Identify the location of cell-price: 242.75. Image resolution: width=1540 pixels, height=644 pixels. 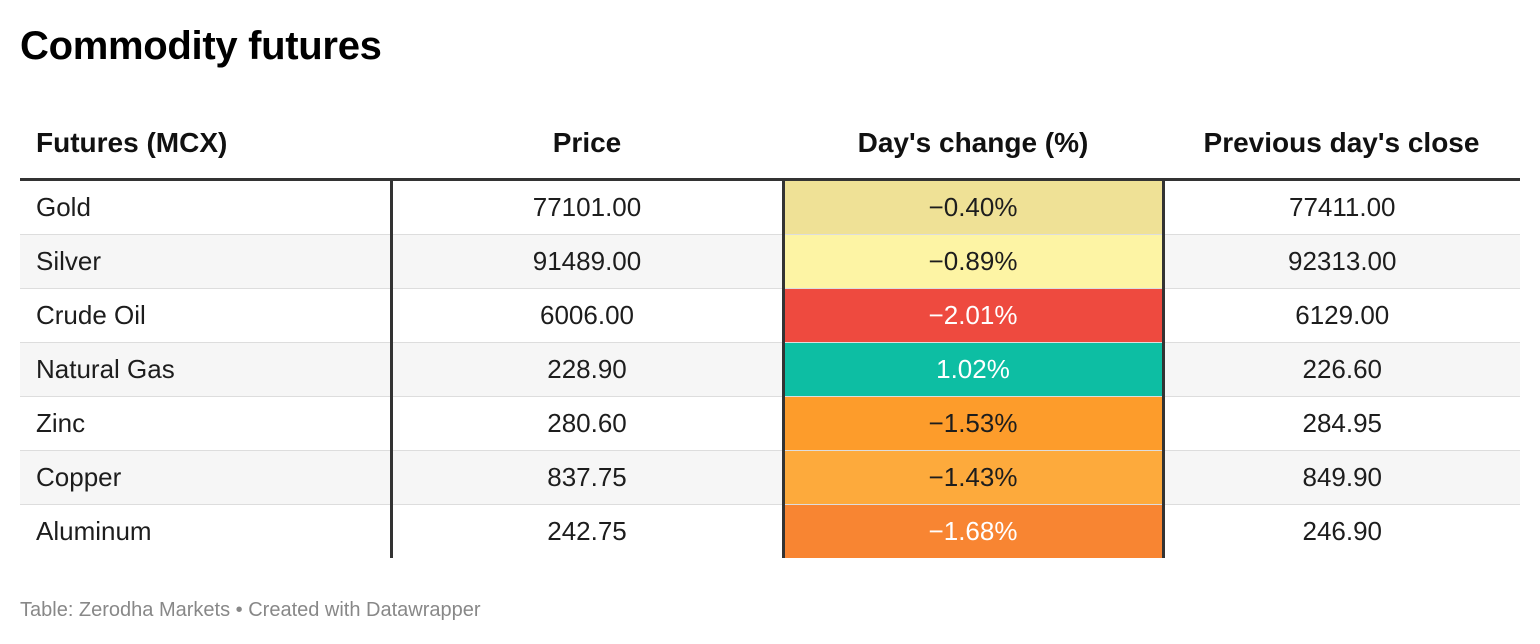
(588, 531).